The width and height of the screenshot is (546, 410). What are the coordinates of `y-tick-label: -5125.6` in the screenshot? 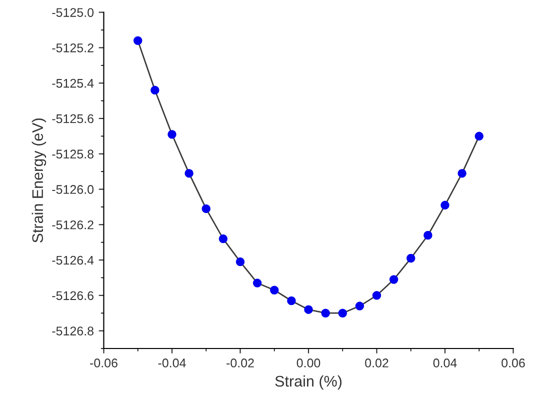 It's located at (73, 119).